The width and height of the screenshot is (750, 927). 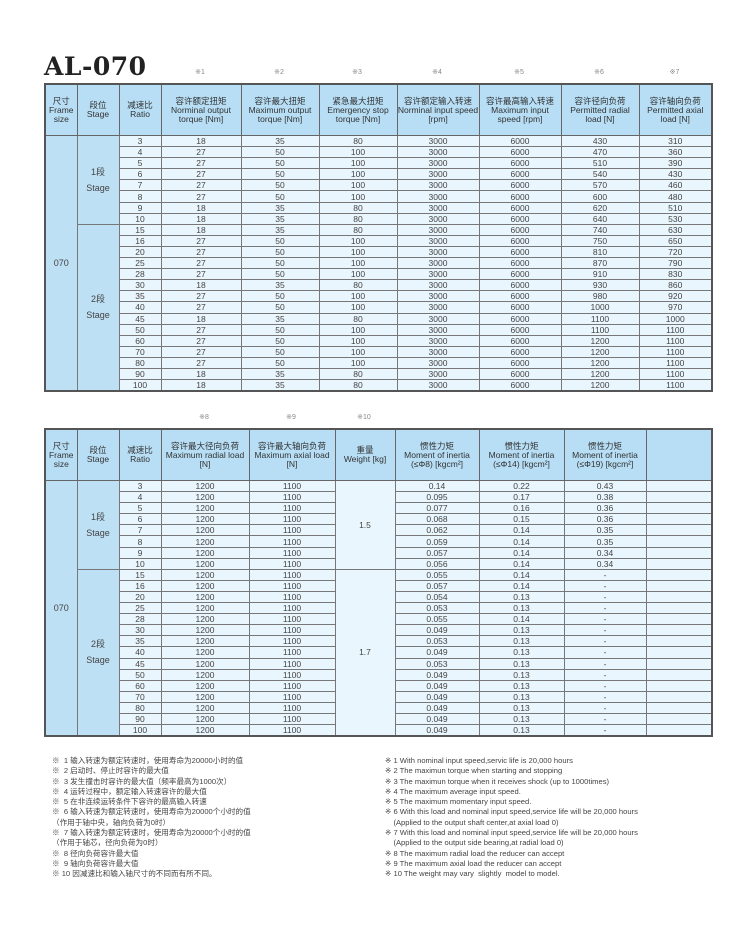 What do you see at coordinates (97, 644) in the screenshot?
I see `stage-label-cn: 2段` at bounding box center [97, 644].